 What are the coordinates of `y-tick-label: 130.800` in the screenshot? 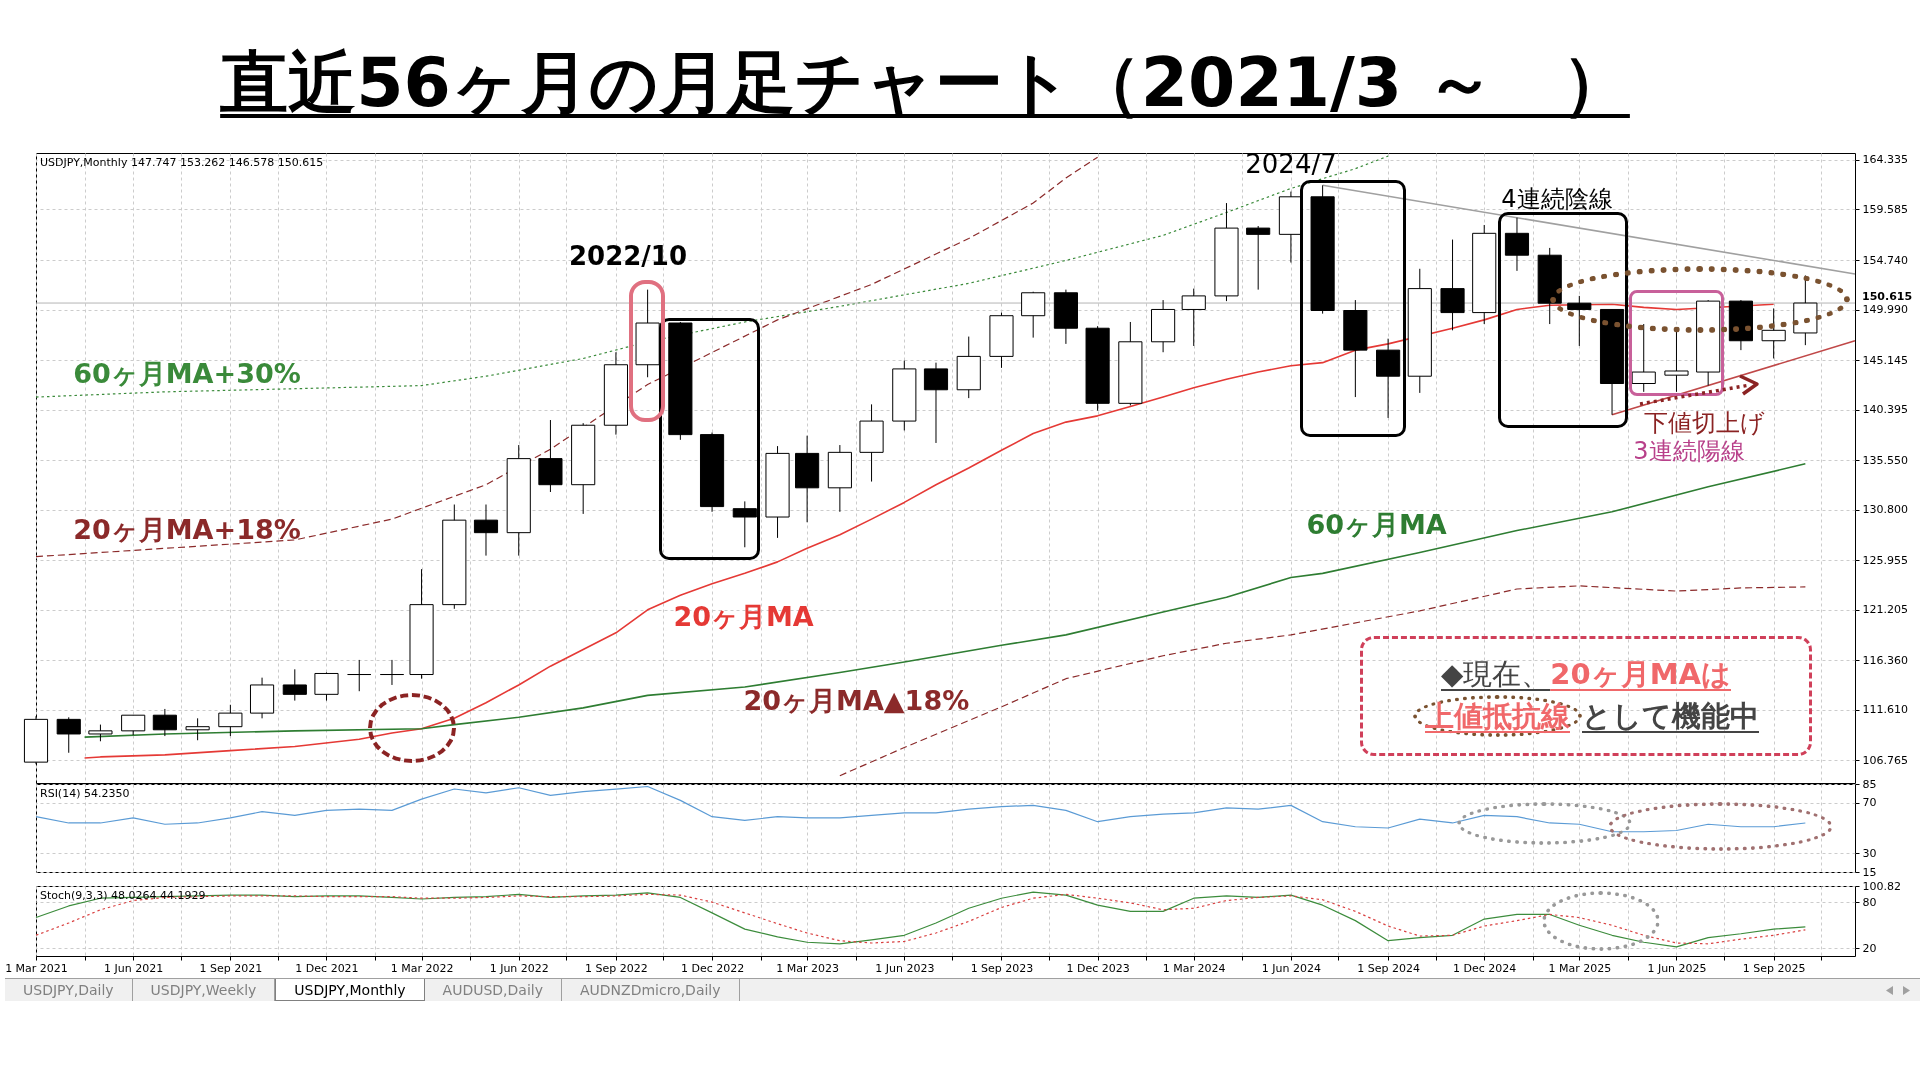 It's located at (1885, 510).